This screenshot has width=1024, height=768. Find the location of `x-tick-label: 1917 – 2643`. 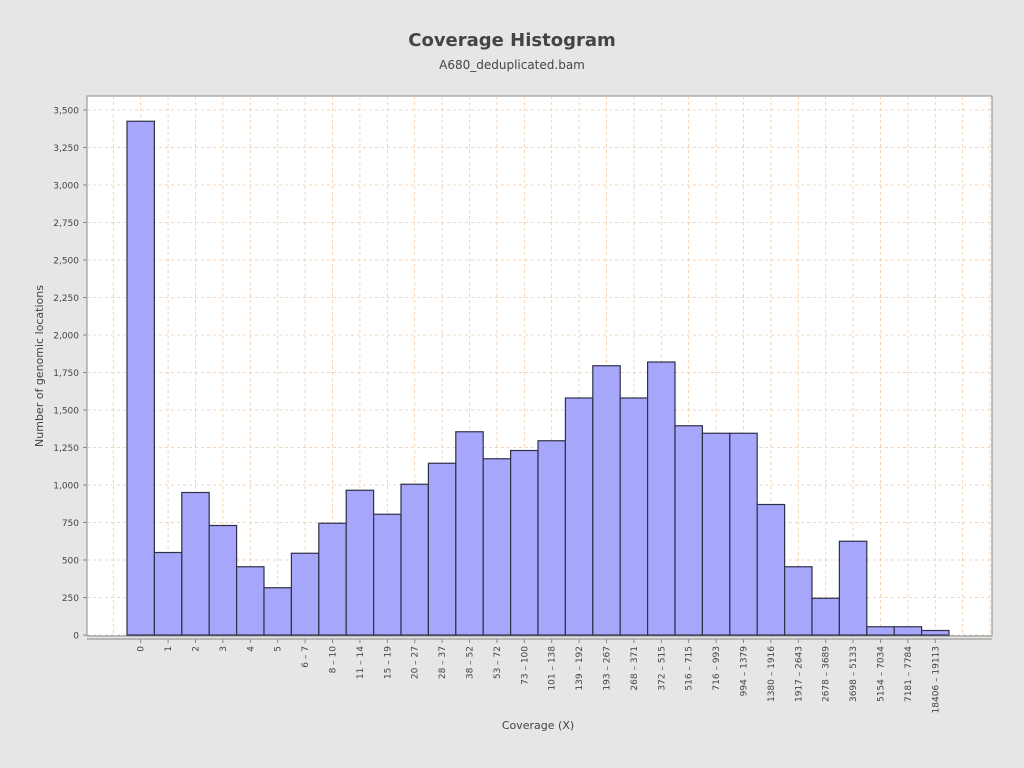

x-tick-label: 1917 – 2643 is located at coordinates (799, 674).